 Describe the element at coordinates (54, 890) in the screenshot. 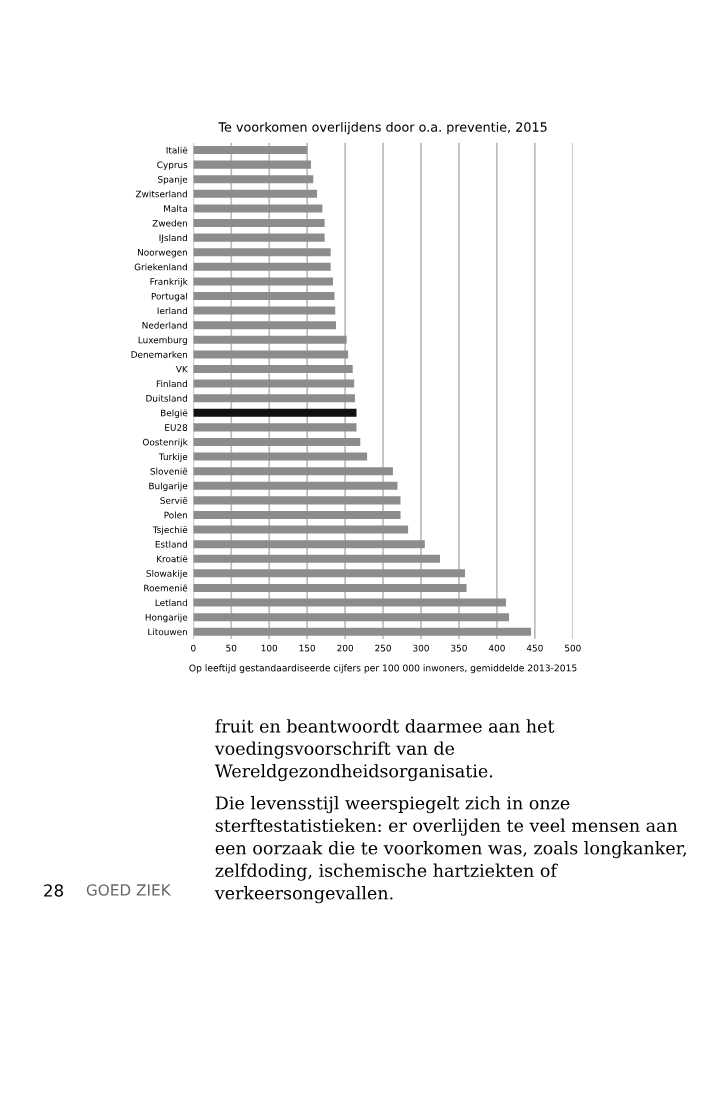

I see `text: 28` at that location.